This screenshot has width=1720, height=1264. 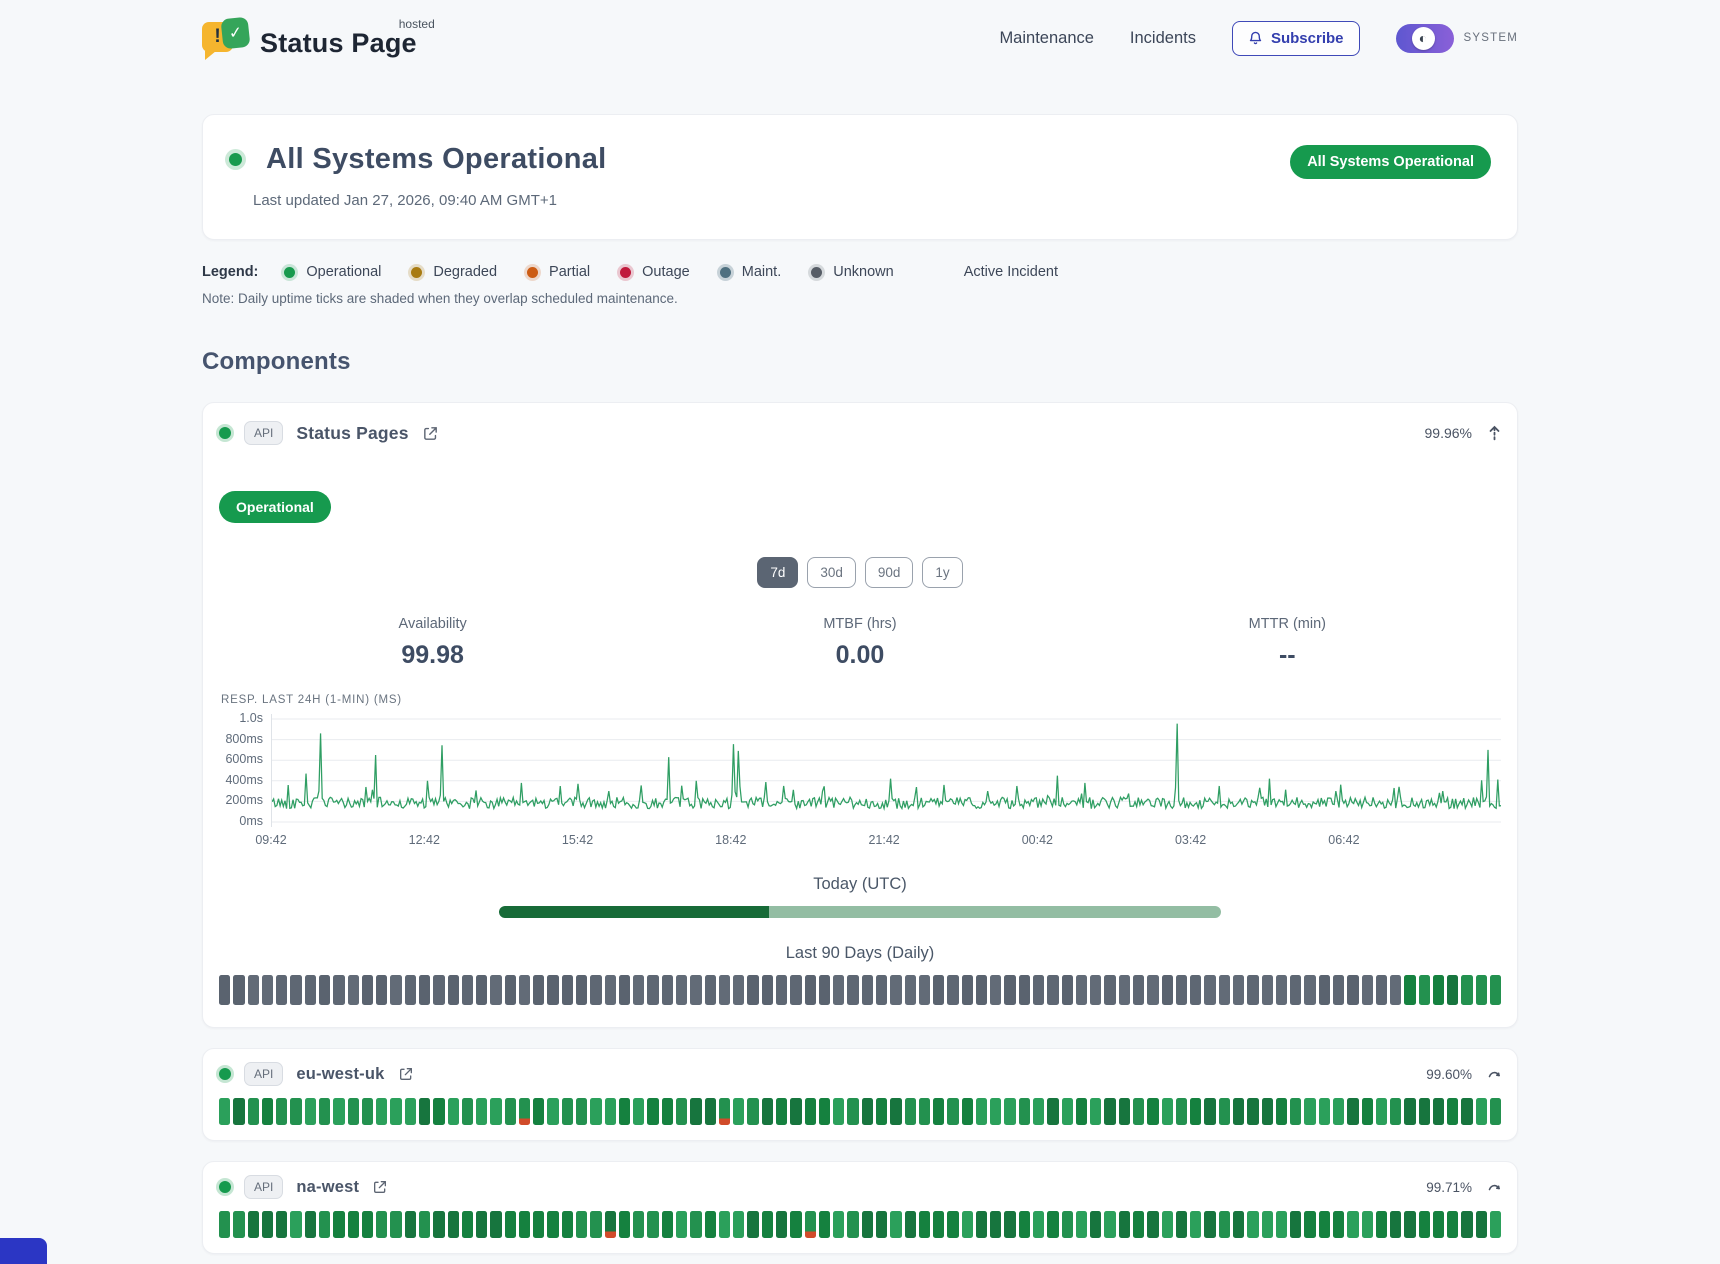 What do you see at coordinates (1494, 433) in the screenshot?
I see `arrow-up-dotted-icon` at bounding box center [1494, 433].